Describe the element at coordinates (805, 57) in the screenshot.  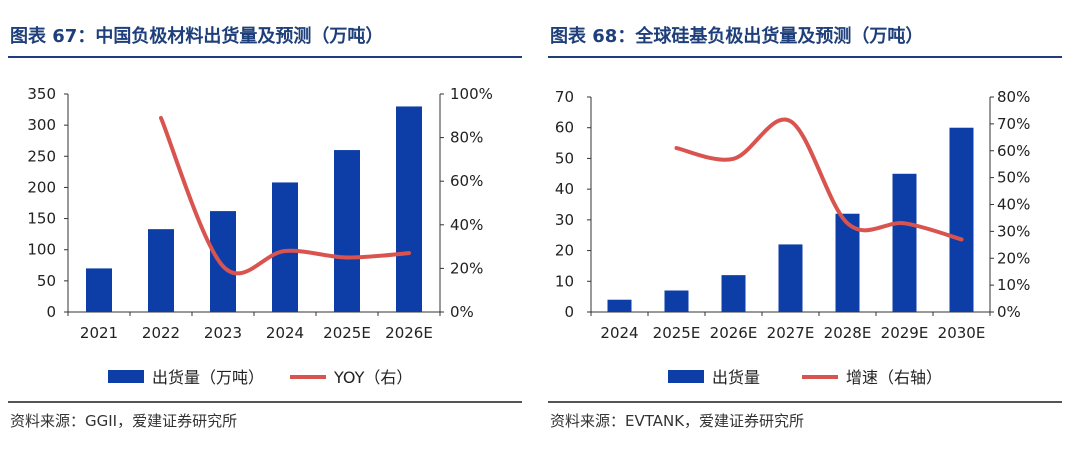
I see `title-rule-right` at that location.